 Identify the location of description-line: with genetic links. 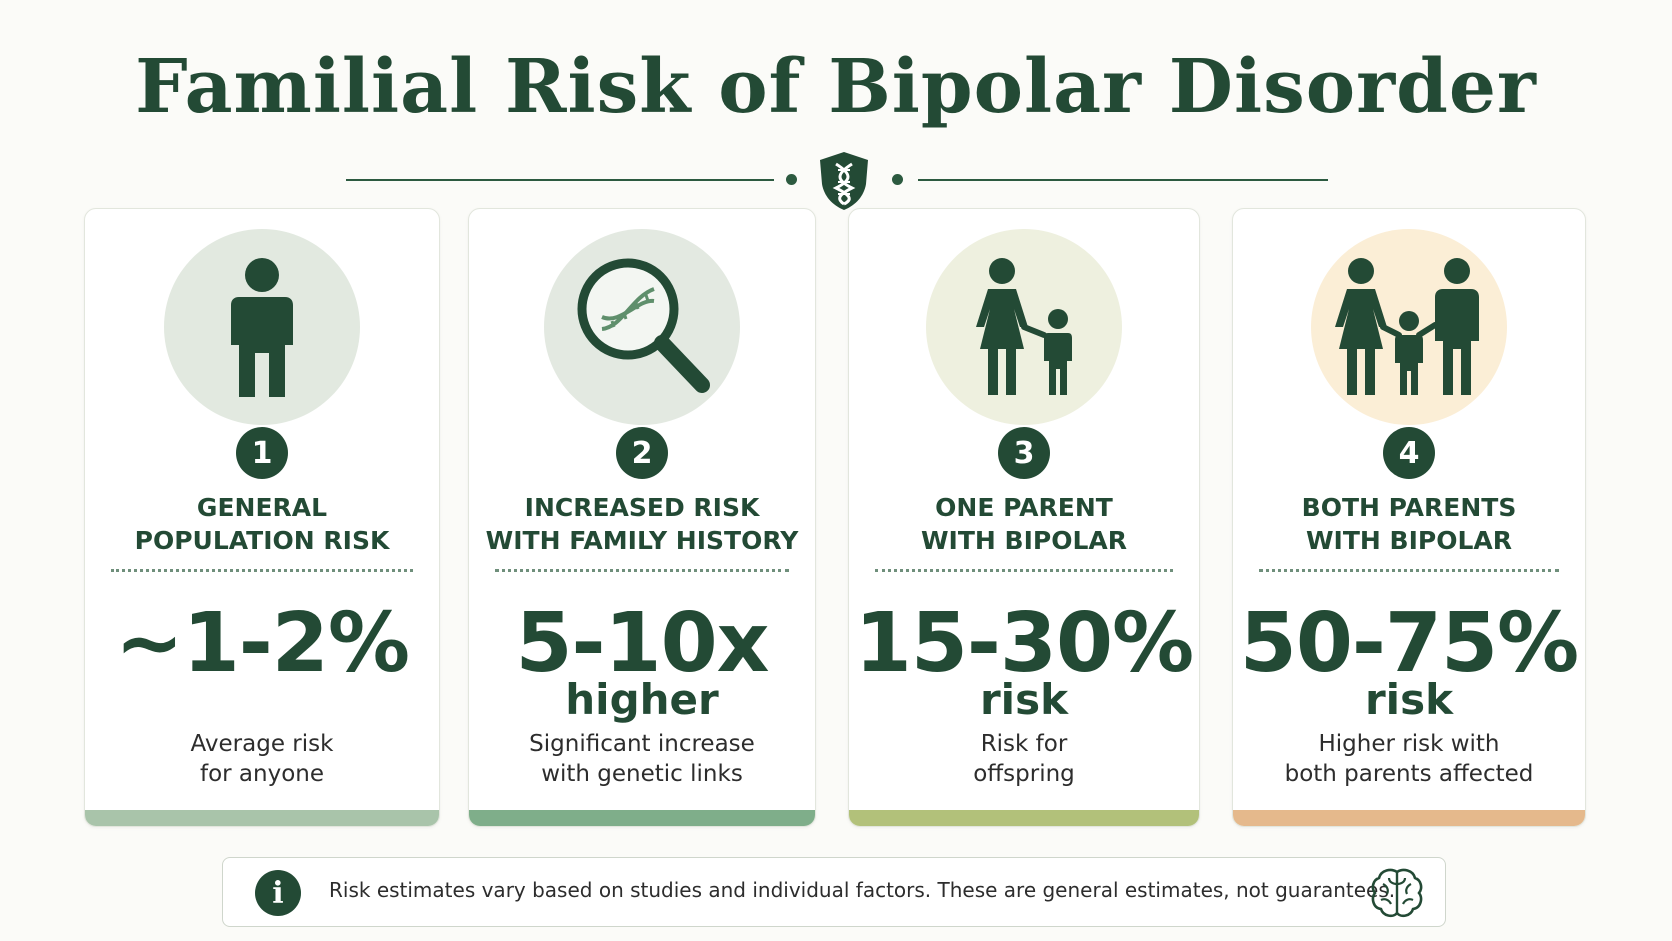
(642, 774).